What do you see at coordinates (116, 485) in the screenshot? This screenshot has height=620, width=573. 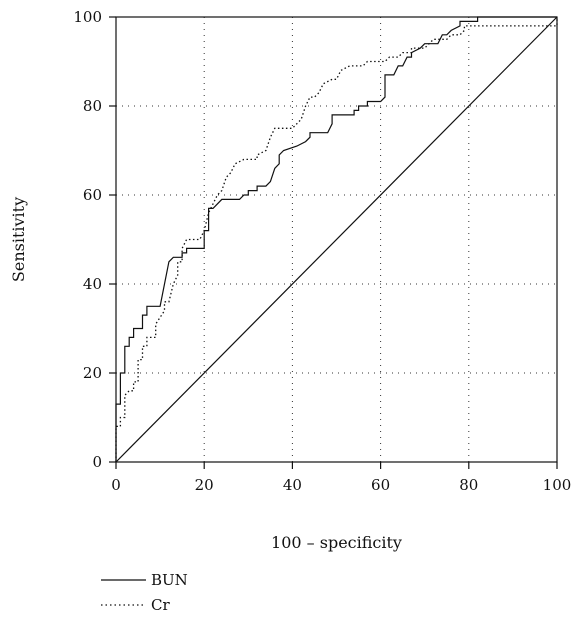 I see `x-tick-label-0: 0` at bounding box center [116, 485].